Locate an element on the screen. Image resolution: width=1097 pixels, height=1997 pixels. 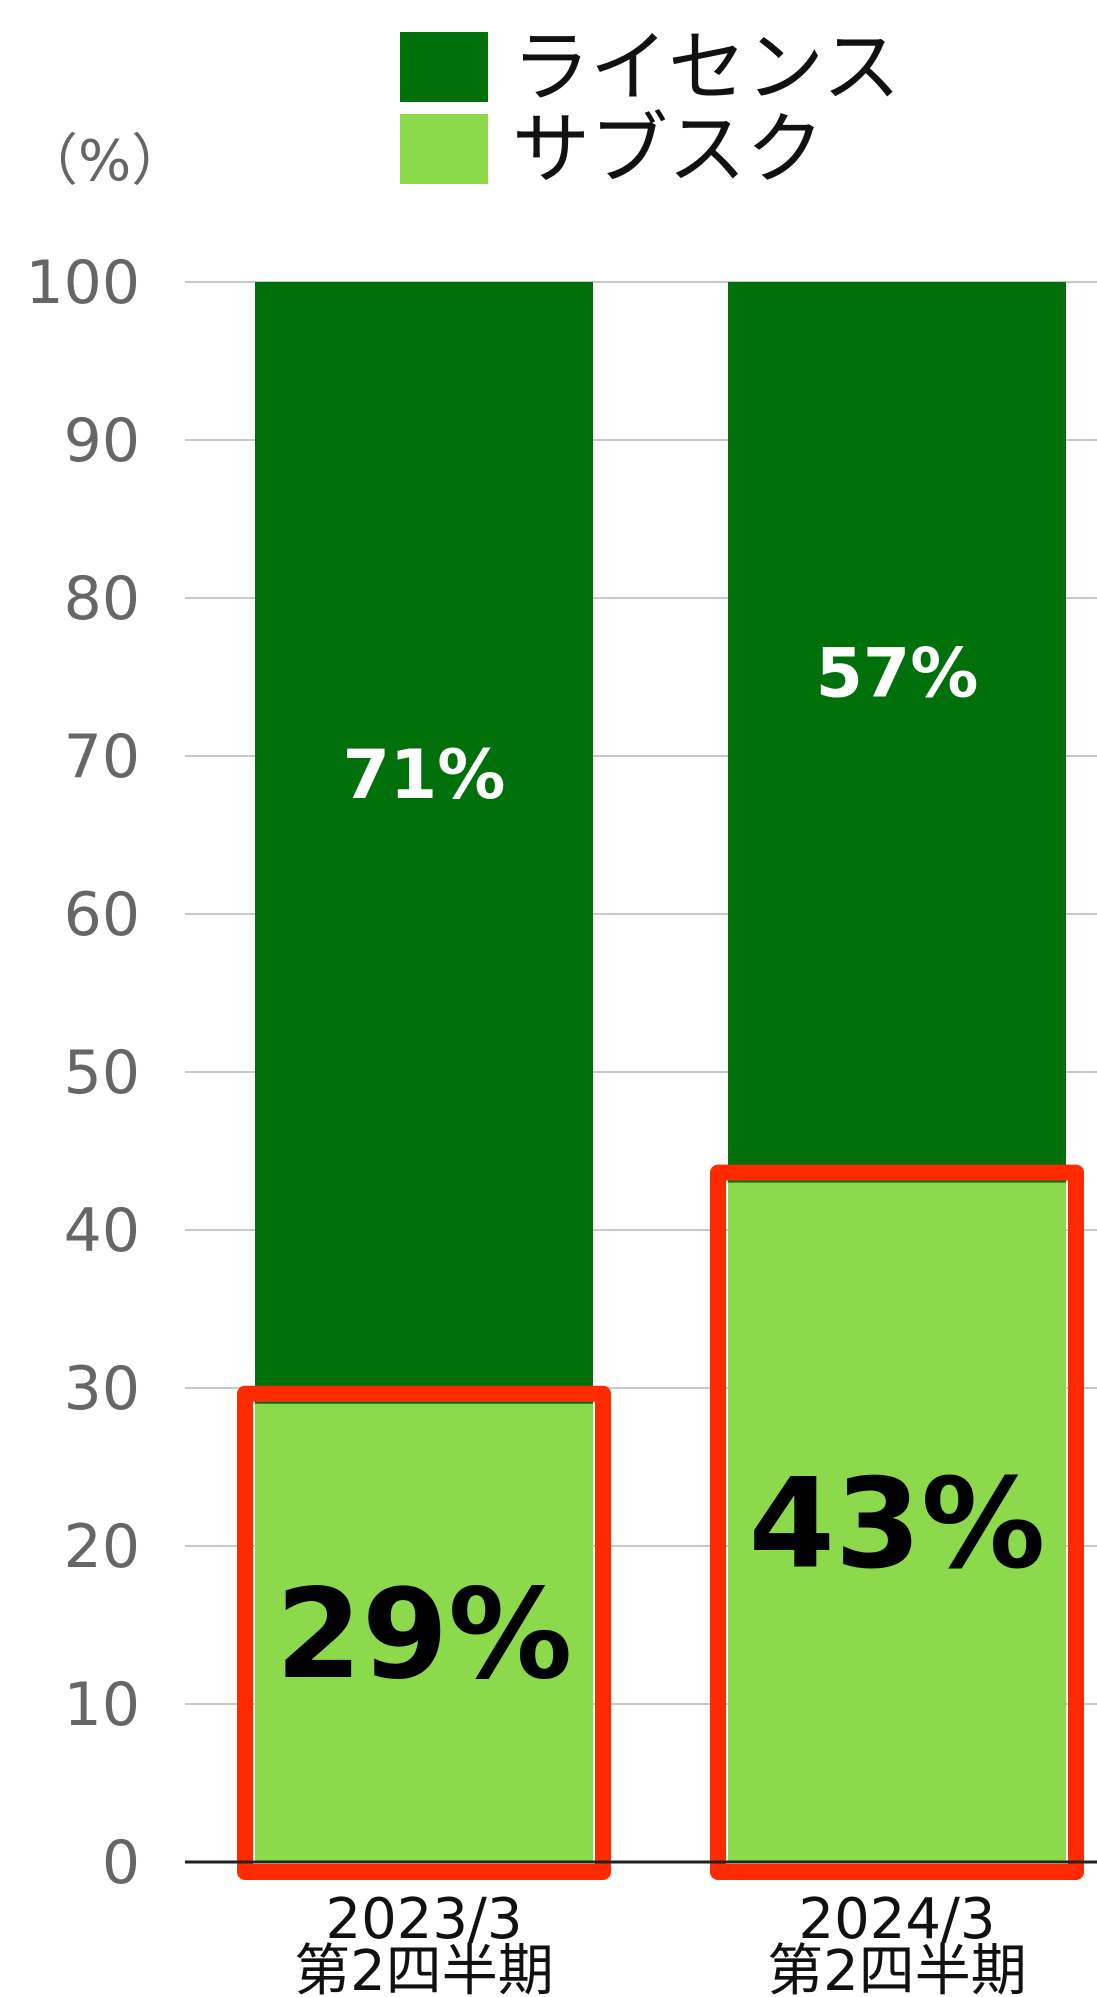
data-label: 43% is located at coordinates (897, 1524).